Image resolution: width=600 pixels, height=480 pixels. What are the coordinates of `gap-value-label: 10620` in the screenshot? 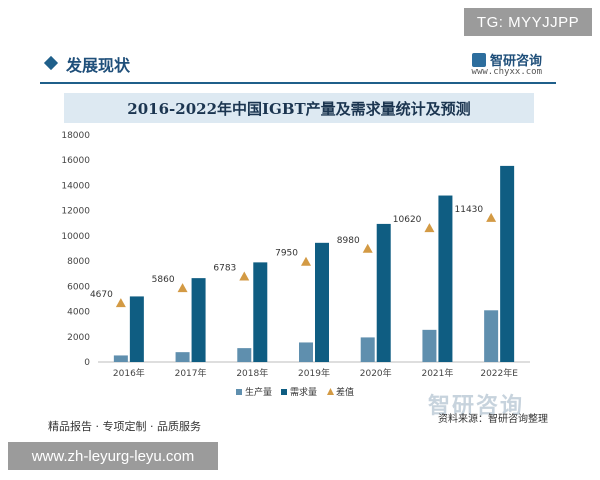 It's located at (407, 220).